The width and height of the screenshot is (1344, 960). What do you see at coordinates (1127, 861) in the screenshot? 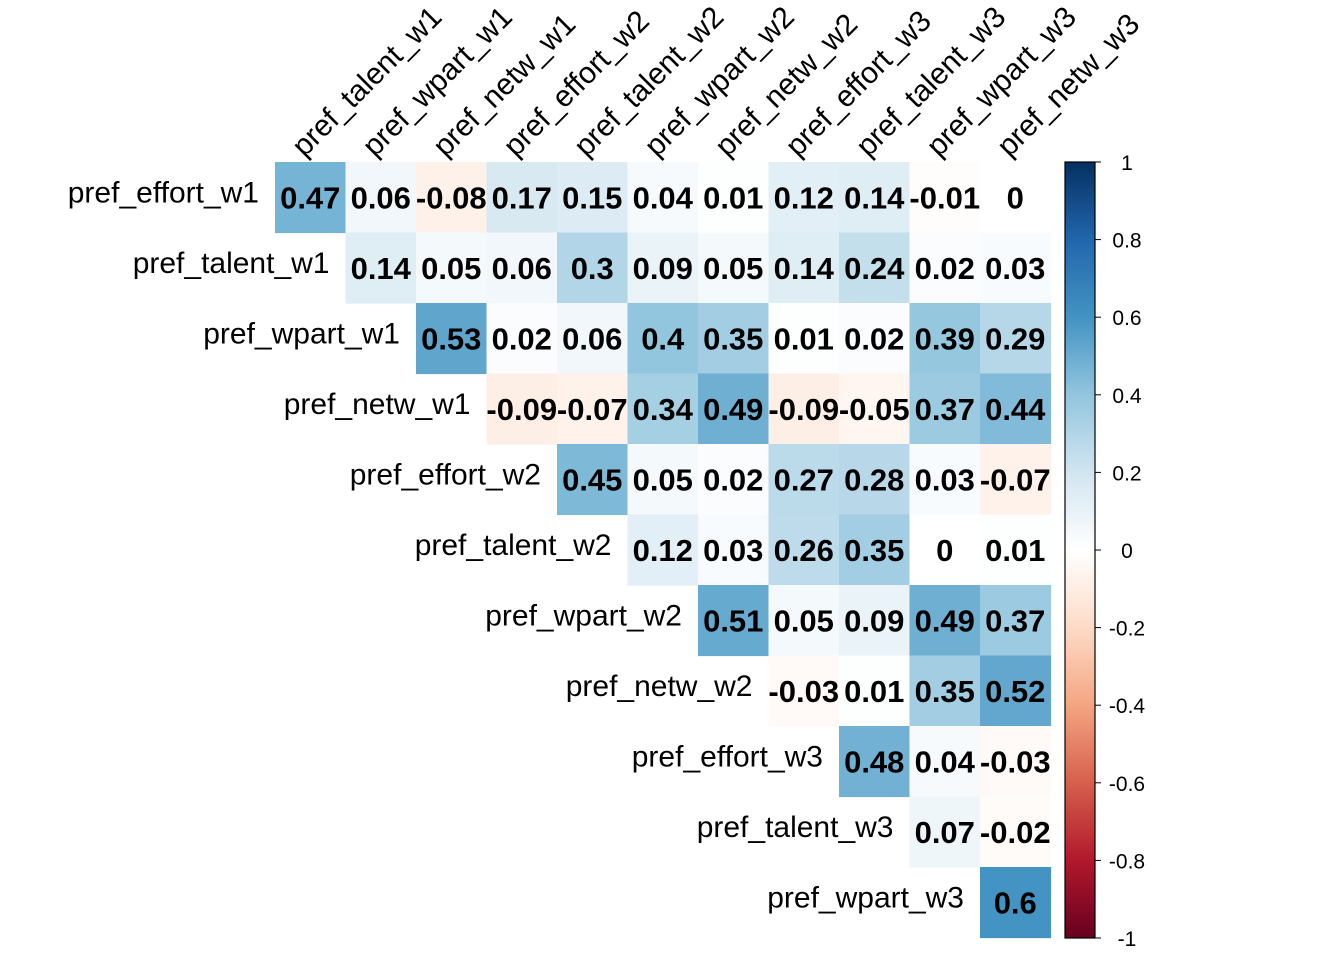
I see `colorbar-tick-label: -0.8` at bounding box center [1127, 861].